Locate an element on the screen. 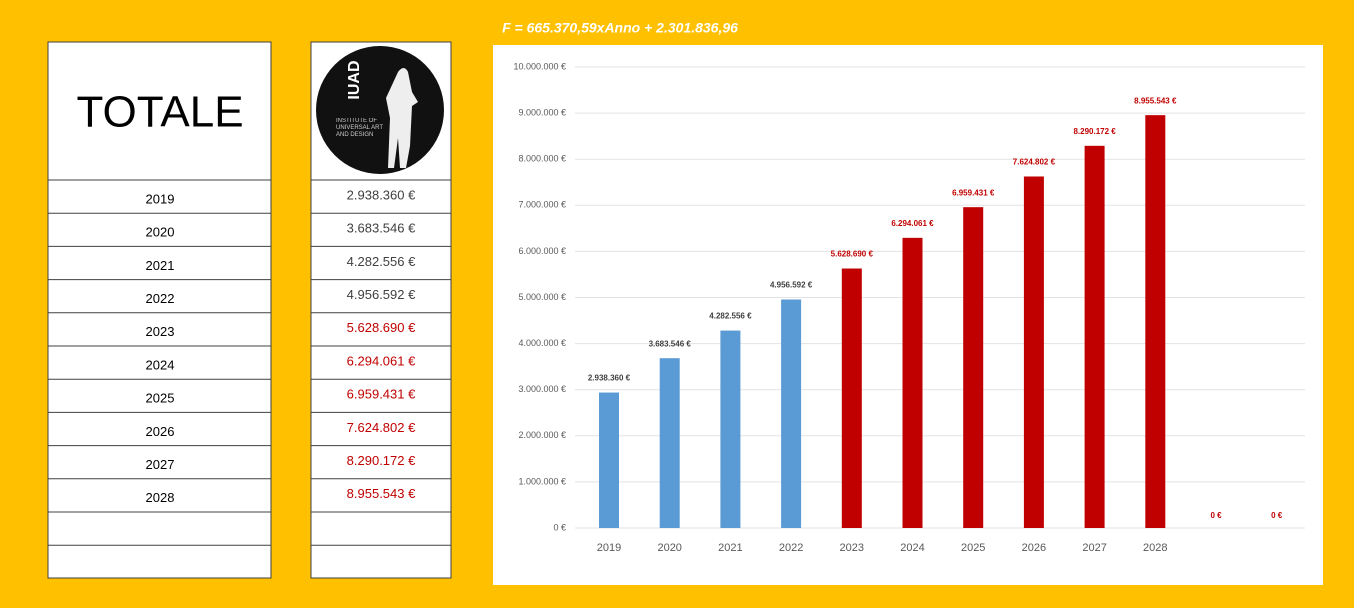 Image resolution: width=1354 pixels, height=608 pixels. logo-figure is located at coordinates (402, 118).